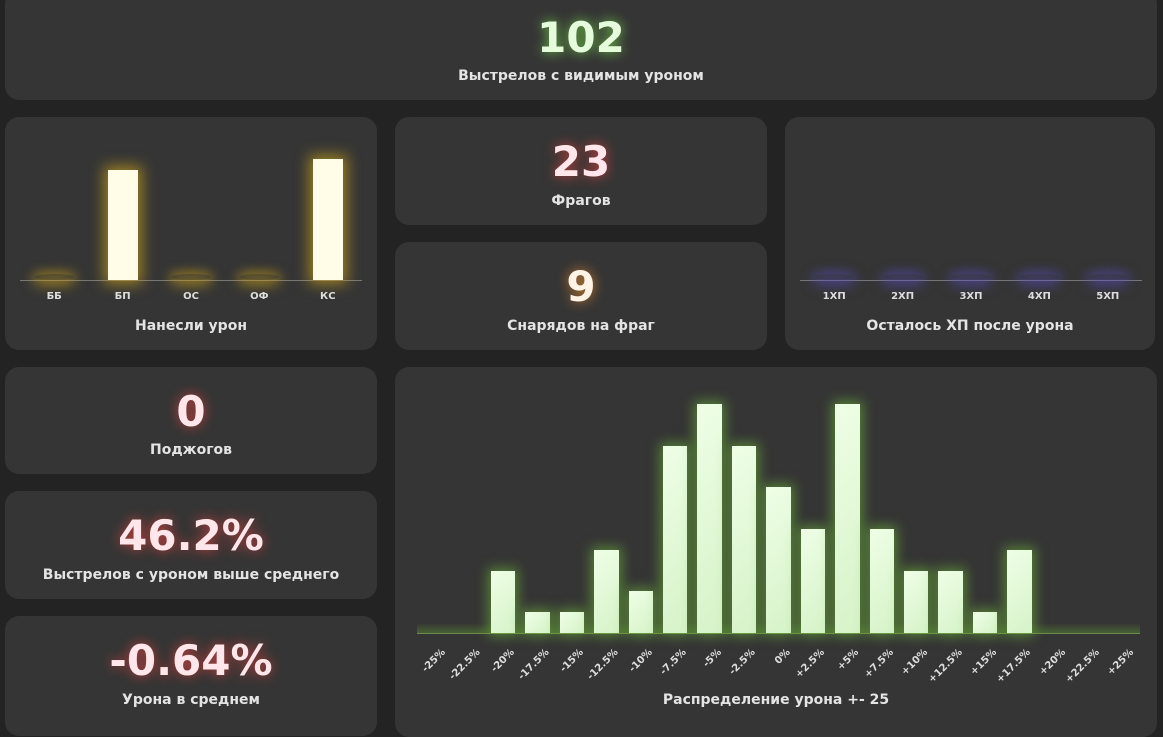  What do you see at coordinates (572, 661) in the screenshot?
I see `x-tick-label: -15%` at bounding box center [572, 661].